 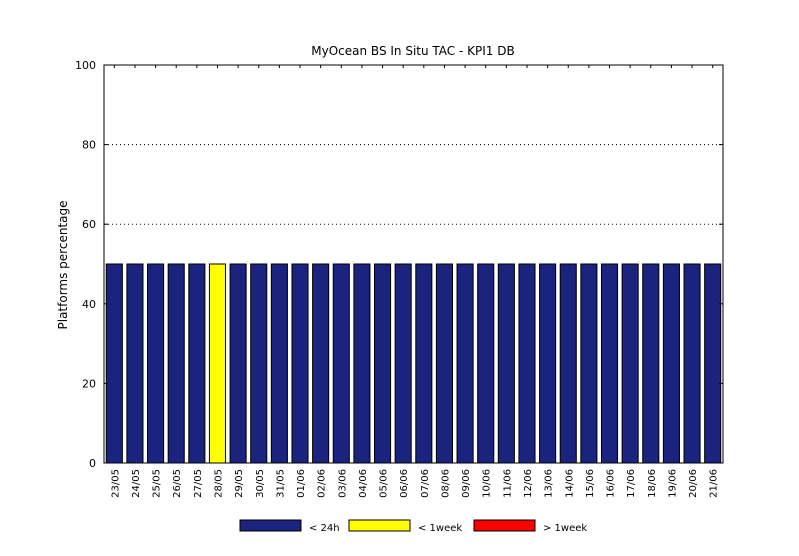 What do you see at coordinates (445, 483) in the screenshot?
I see `x-tick-label-08-06: 08/06` at bounding box center [445, 483].